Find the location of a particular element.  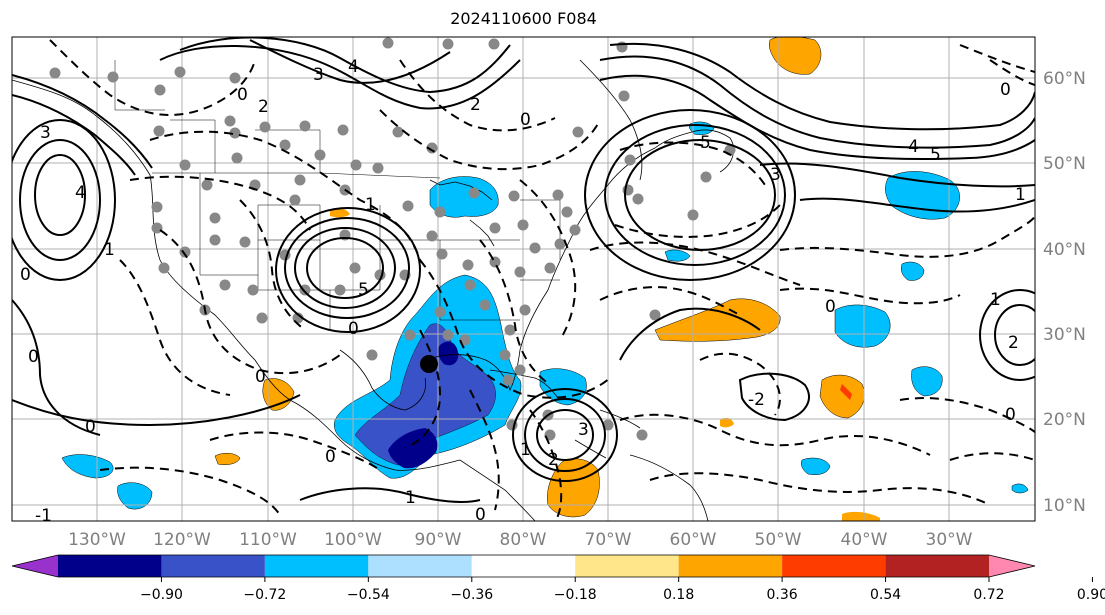

great-lakes-cyan-region is located at coordinates (464, 197).